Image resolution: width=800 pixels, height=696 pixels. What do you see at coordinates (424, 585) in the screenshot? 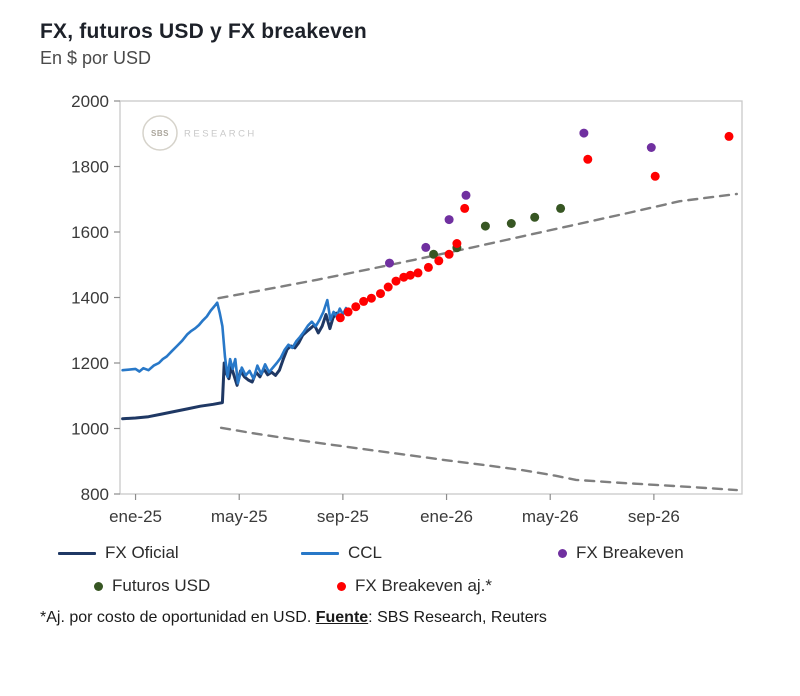
I see `legend-label: FX Breakeven aj.*` at bounding box center [424, 585].